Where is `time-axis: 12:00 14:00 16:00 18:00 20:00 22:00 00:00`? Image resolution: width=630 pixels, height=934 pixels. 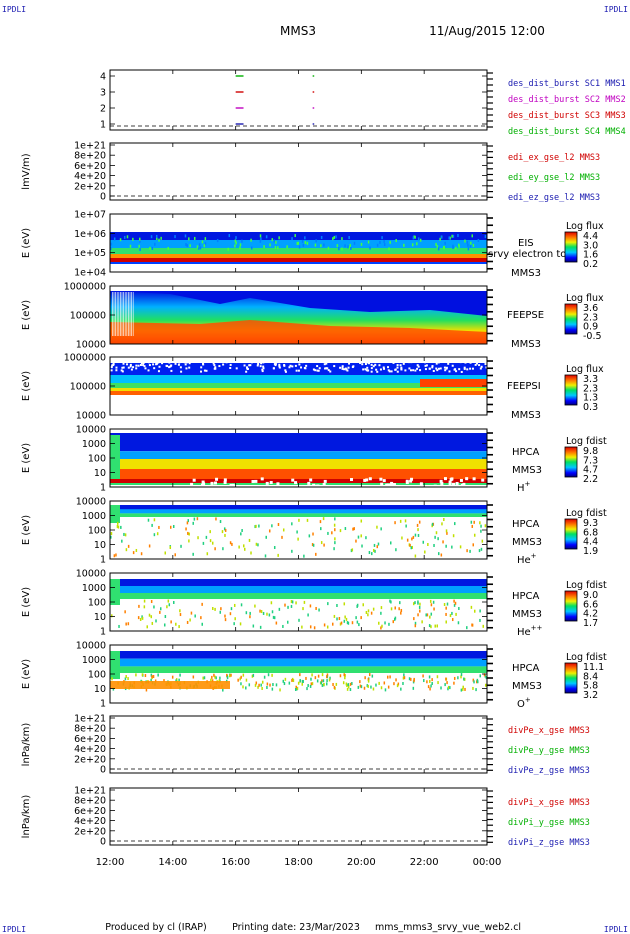
time-axis: 12:00 14:00 16:00 18:00 20:00 22:00 00:00 is located at coordinates (299, 862).